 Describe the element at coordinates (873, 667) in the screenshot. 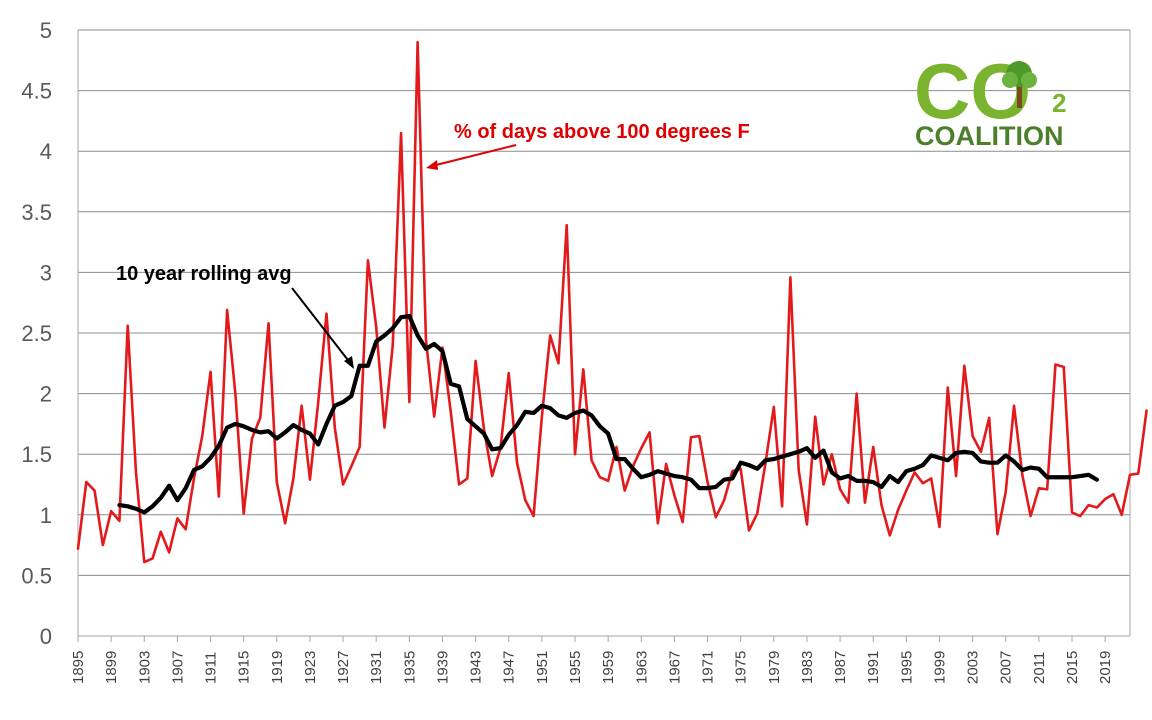

I see `x-tick-label: 1991` at that location.